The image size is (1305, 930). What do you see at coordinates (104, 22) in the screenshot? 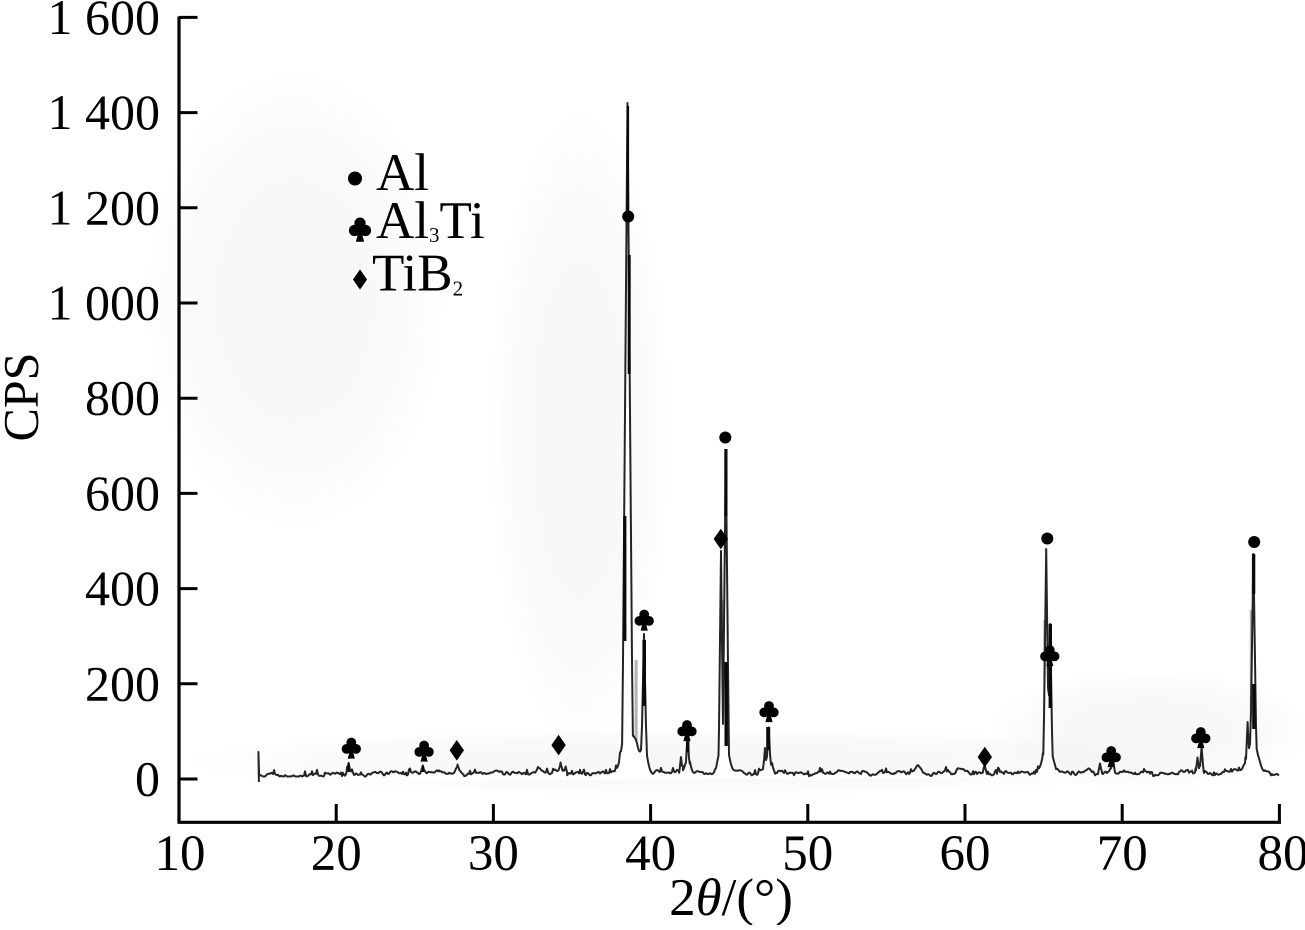
I see `svg-text: 1 600` at bounding box center [104, 22].